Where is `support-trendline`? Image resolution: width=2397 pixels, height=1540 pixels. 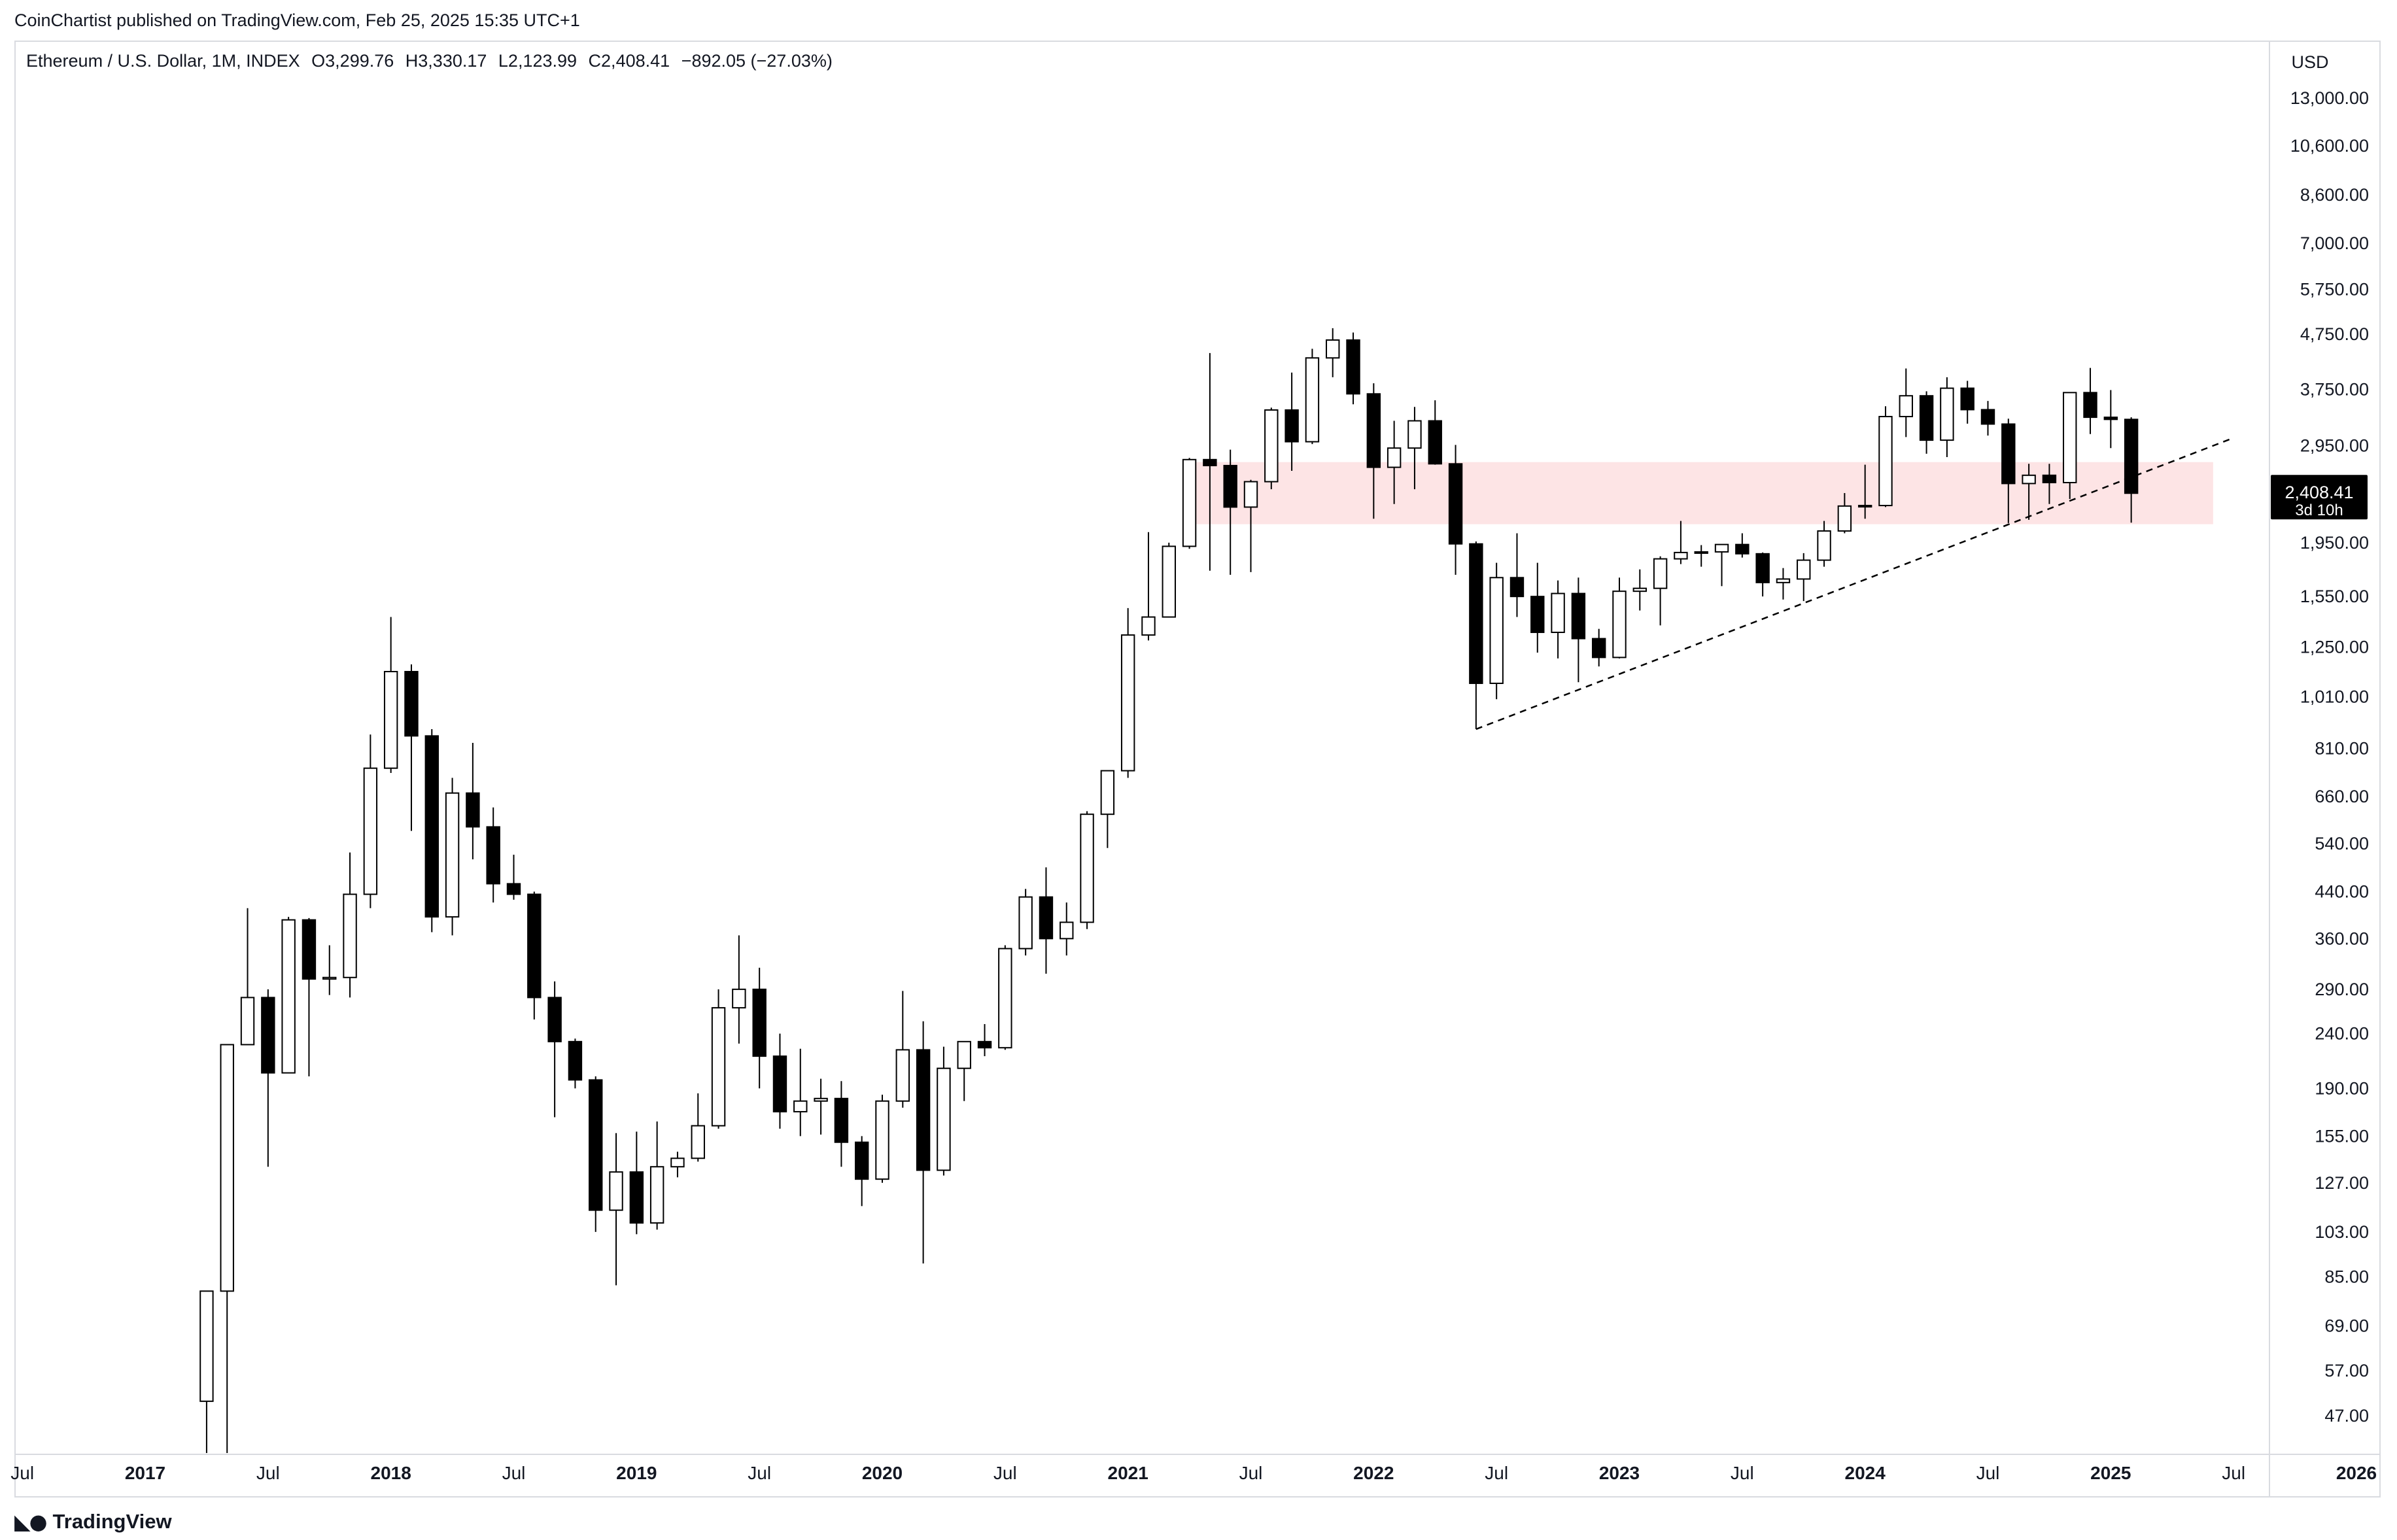 support-trendline is located at coordinates (1854, 583).